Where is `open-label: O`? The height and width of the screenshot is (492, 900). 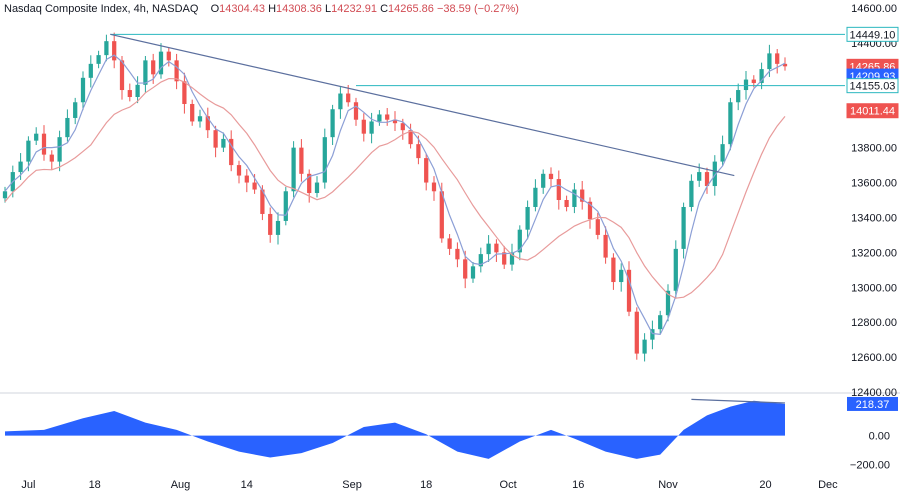 open-label: O is located at coordinates (215, 9).